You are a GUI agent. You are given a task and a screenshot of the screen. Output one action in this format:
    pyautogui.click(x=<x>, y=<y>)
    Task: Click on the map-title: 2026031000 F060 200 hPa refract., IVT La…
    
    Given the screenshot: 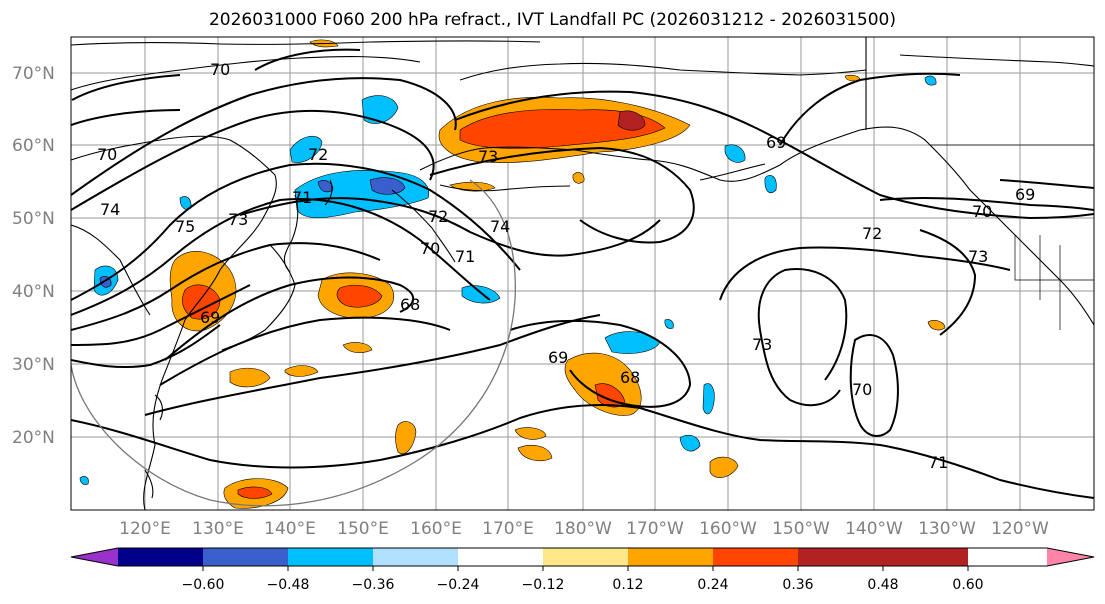 What is the action you would take?
    pyautogui.click(x=552, y=20)
    